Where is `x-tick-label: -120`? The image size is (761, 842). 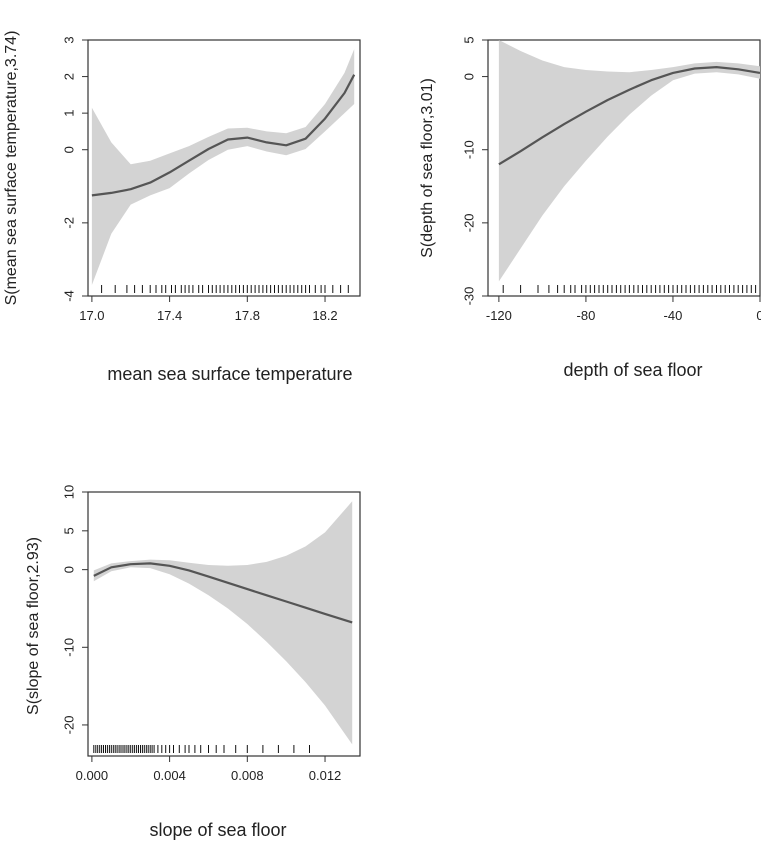 x-tick-label: -120 is located at coordinates (499, 315).